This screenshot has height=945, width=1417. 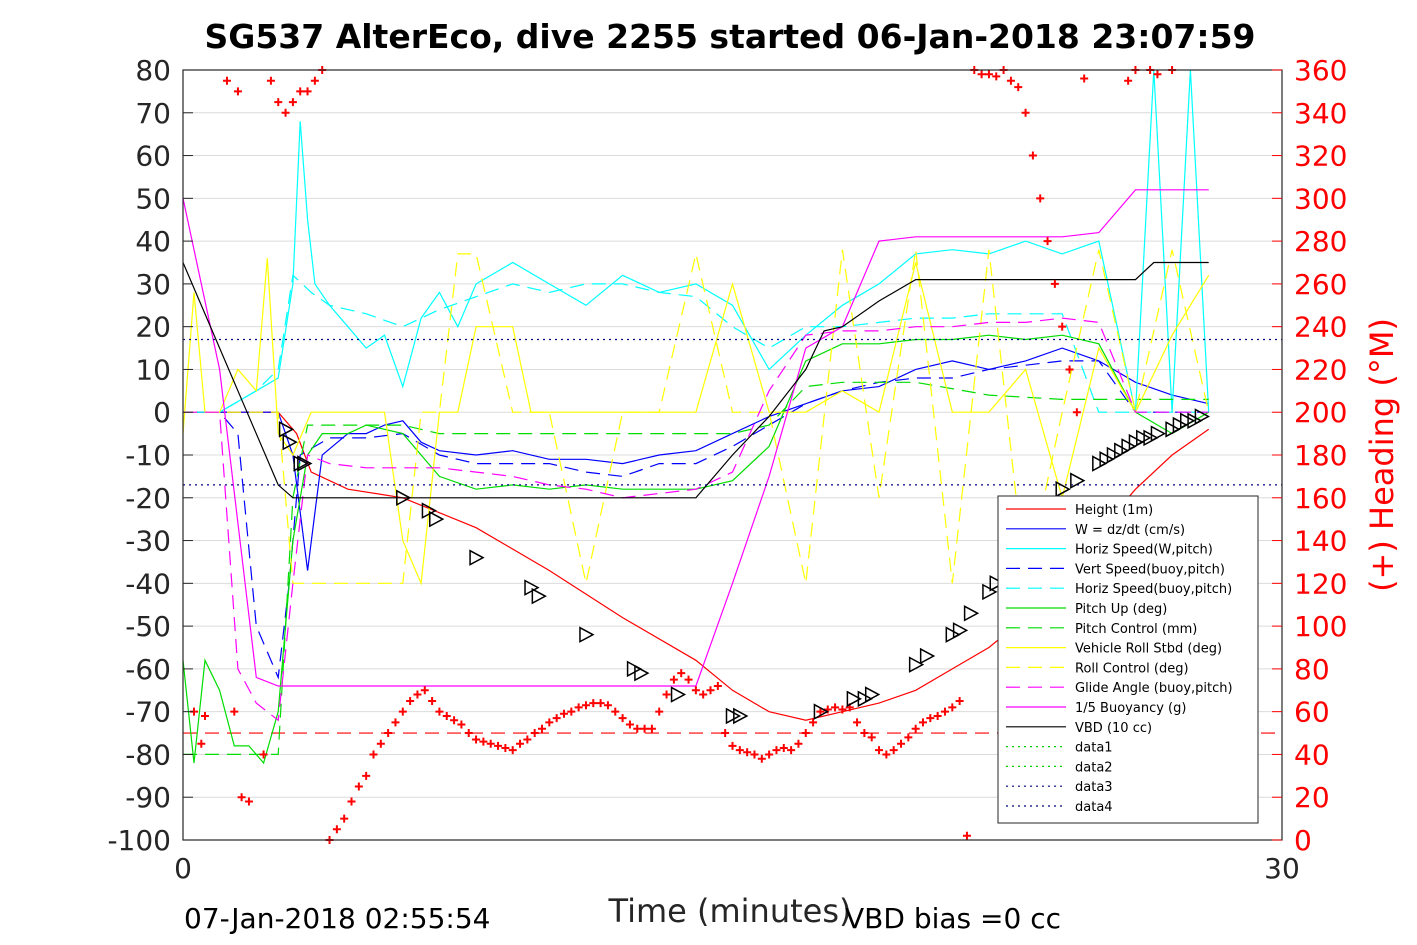 What do you see at coordinates (1320, 198) in the screenshot?
I see `right-tick-label: 300` at bounding box center [1320, 198].